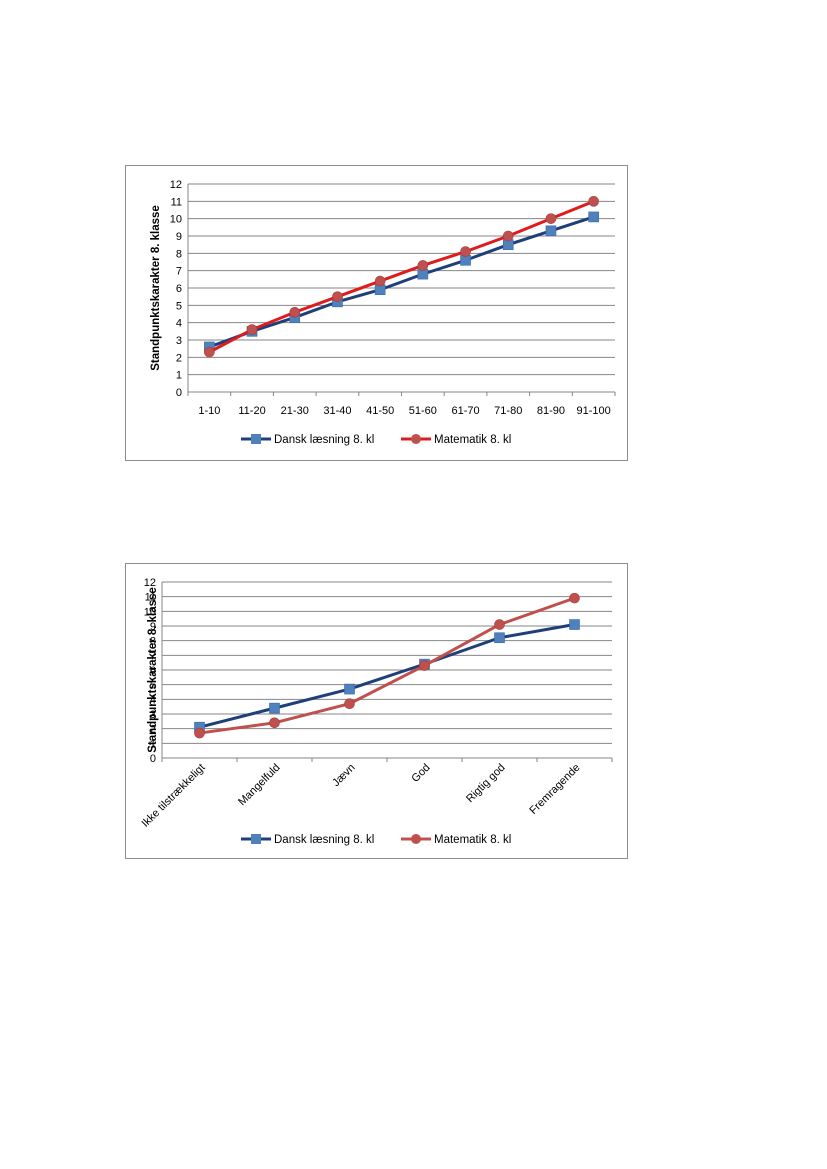 This screenshot has width=827, height=1169. I want to click on x-tick-label: 71-80, so click(508, 411).